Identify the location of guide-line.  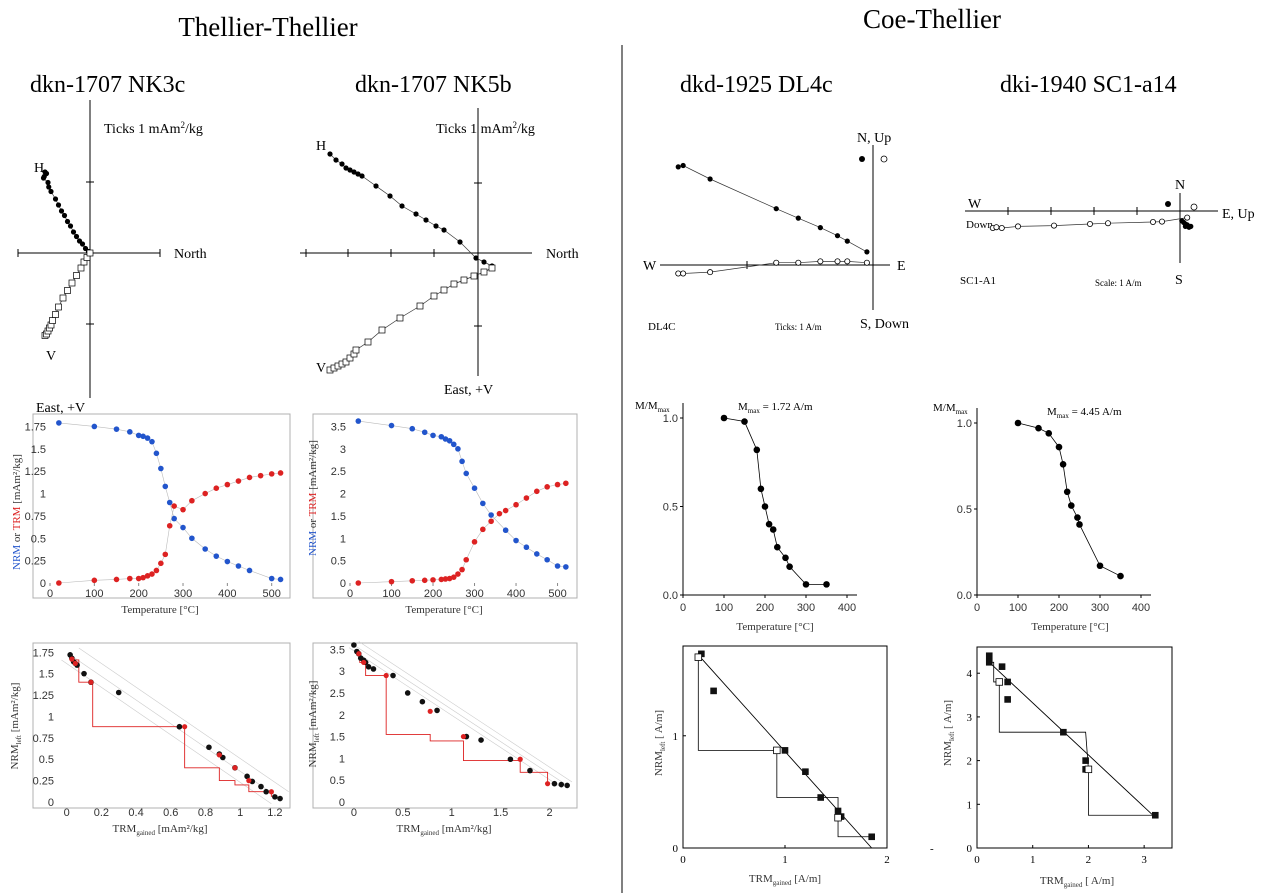
(455, 718).